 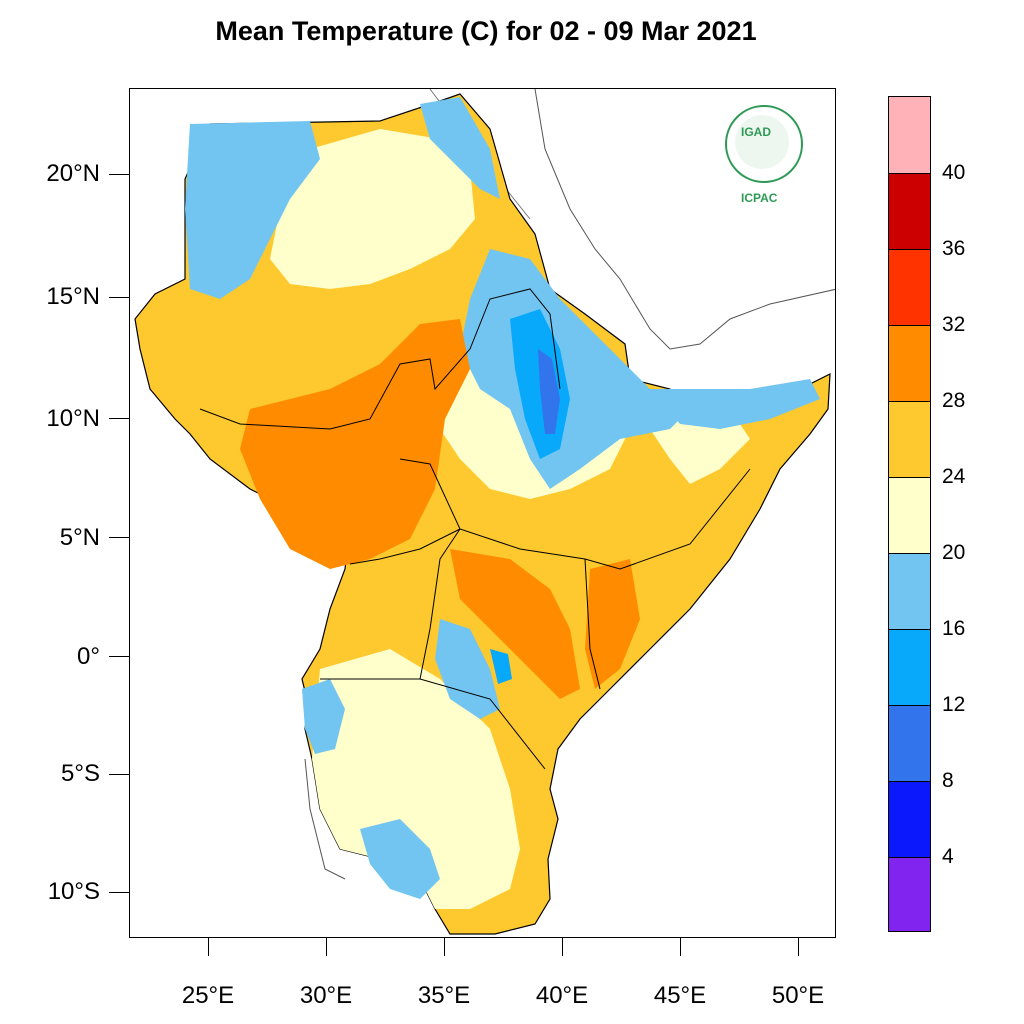 I want to click on region-mild-south, so click(x=416, y=779).